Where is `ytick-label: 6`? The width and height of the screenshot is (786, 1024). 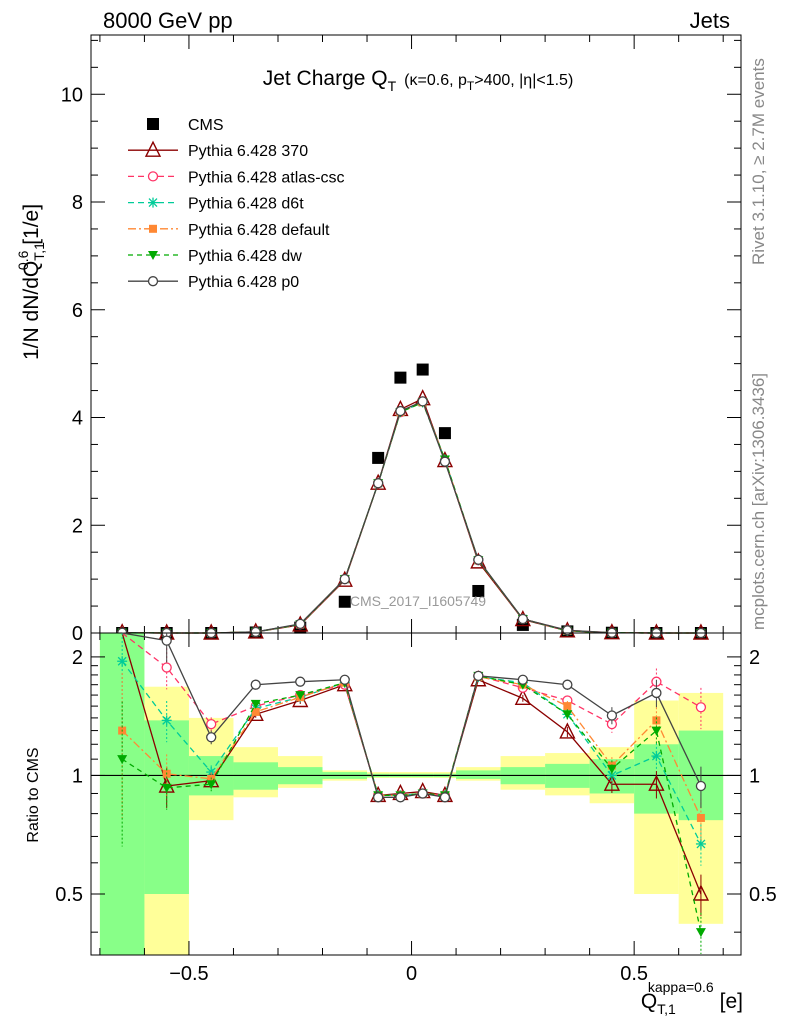
ytick-label: 6 is located at coordinates (77, 311).